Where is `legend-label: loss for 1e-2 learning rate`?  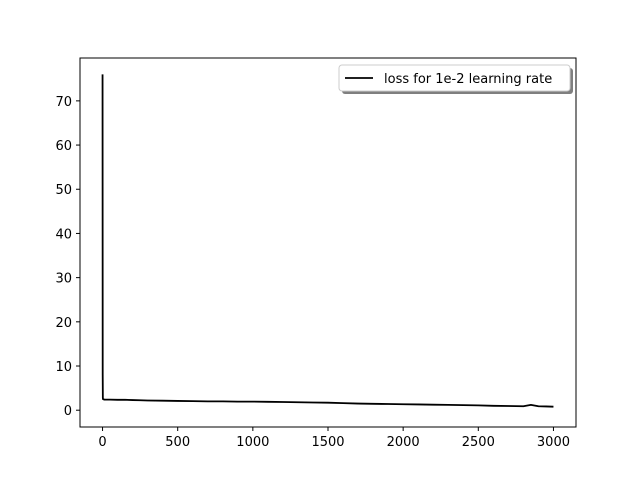
legend-label: loss for 1e-2 learning rate is located at coordinates (468, 79).